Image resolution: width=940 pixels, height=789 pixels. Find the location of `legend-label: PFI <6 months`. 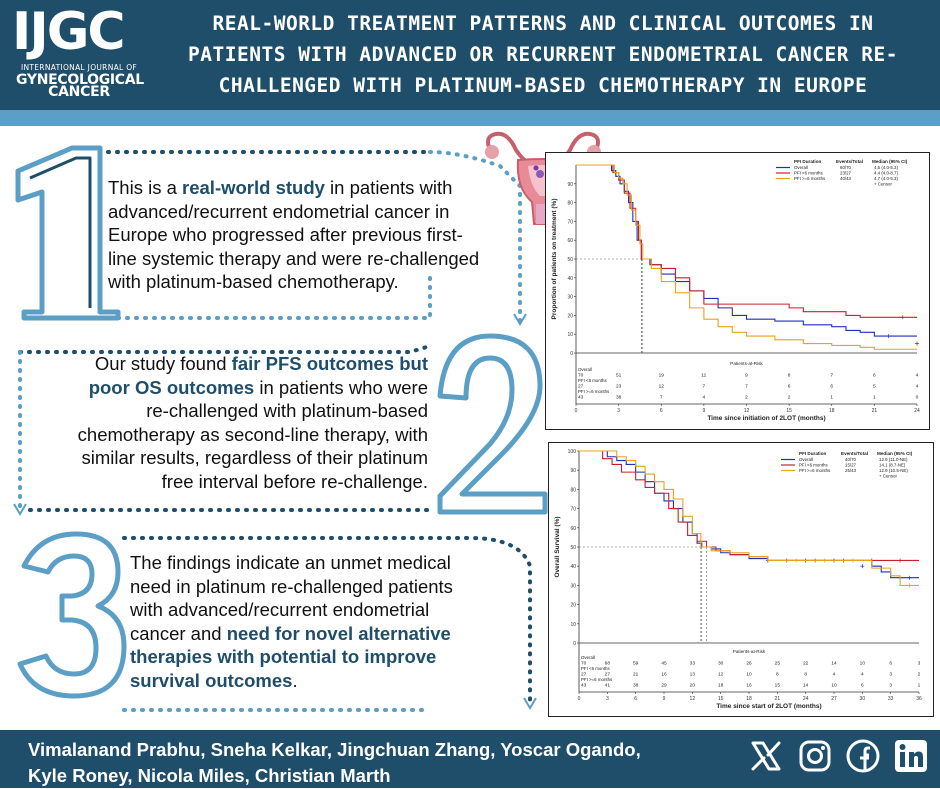

legend-label: PFI <6 months is located at coordinates (808, 173).